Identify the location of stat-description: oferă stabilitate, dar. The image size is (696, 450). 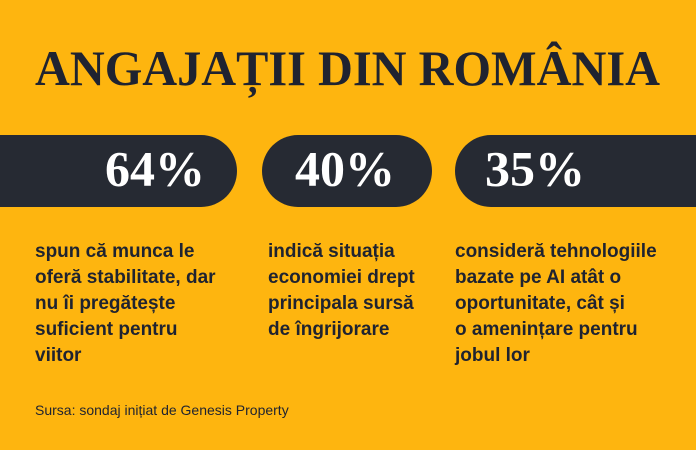
(125, 277).